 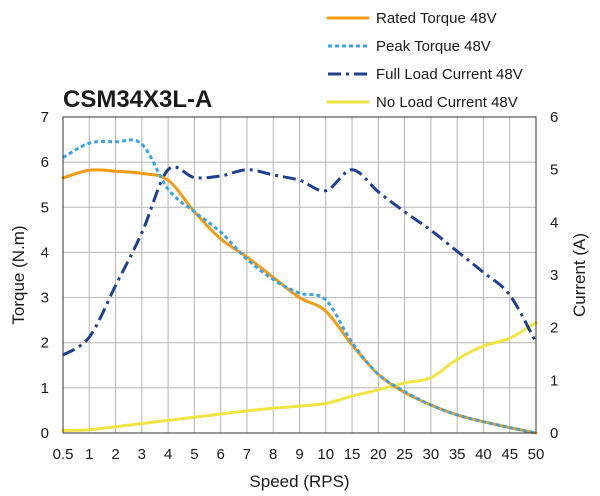 I want to click on x-tick-label: 2, so click(x=115, y=454).